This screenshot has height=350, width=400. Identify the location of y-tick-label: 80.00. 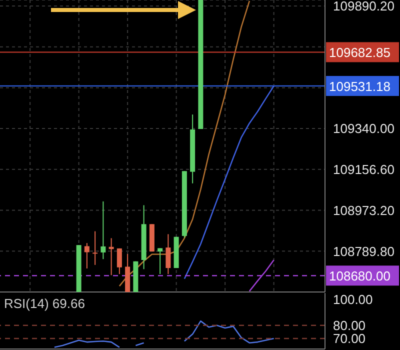
(349, 326).